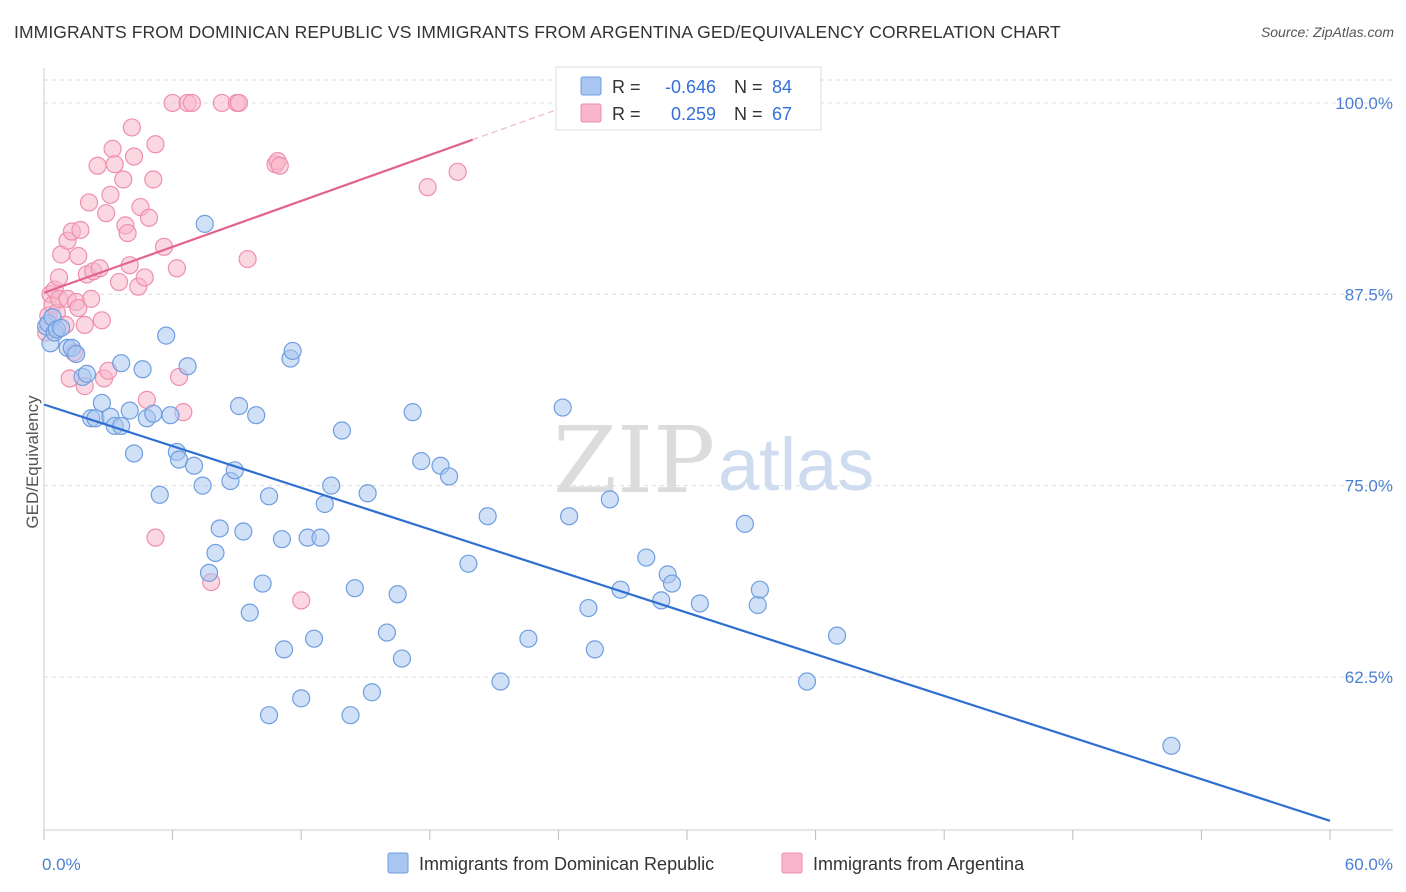 This screenshot has height=892, width=1406. I want to click on argentina-trend-line, so click(258, 216).